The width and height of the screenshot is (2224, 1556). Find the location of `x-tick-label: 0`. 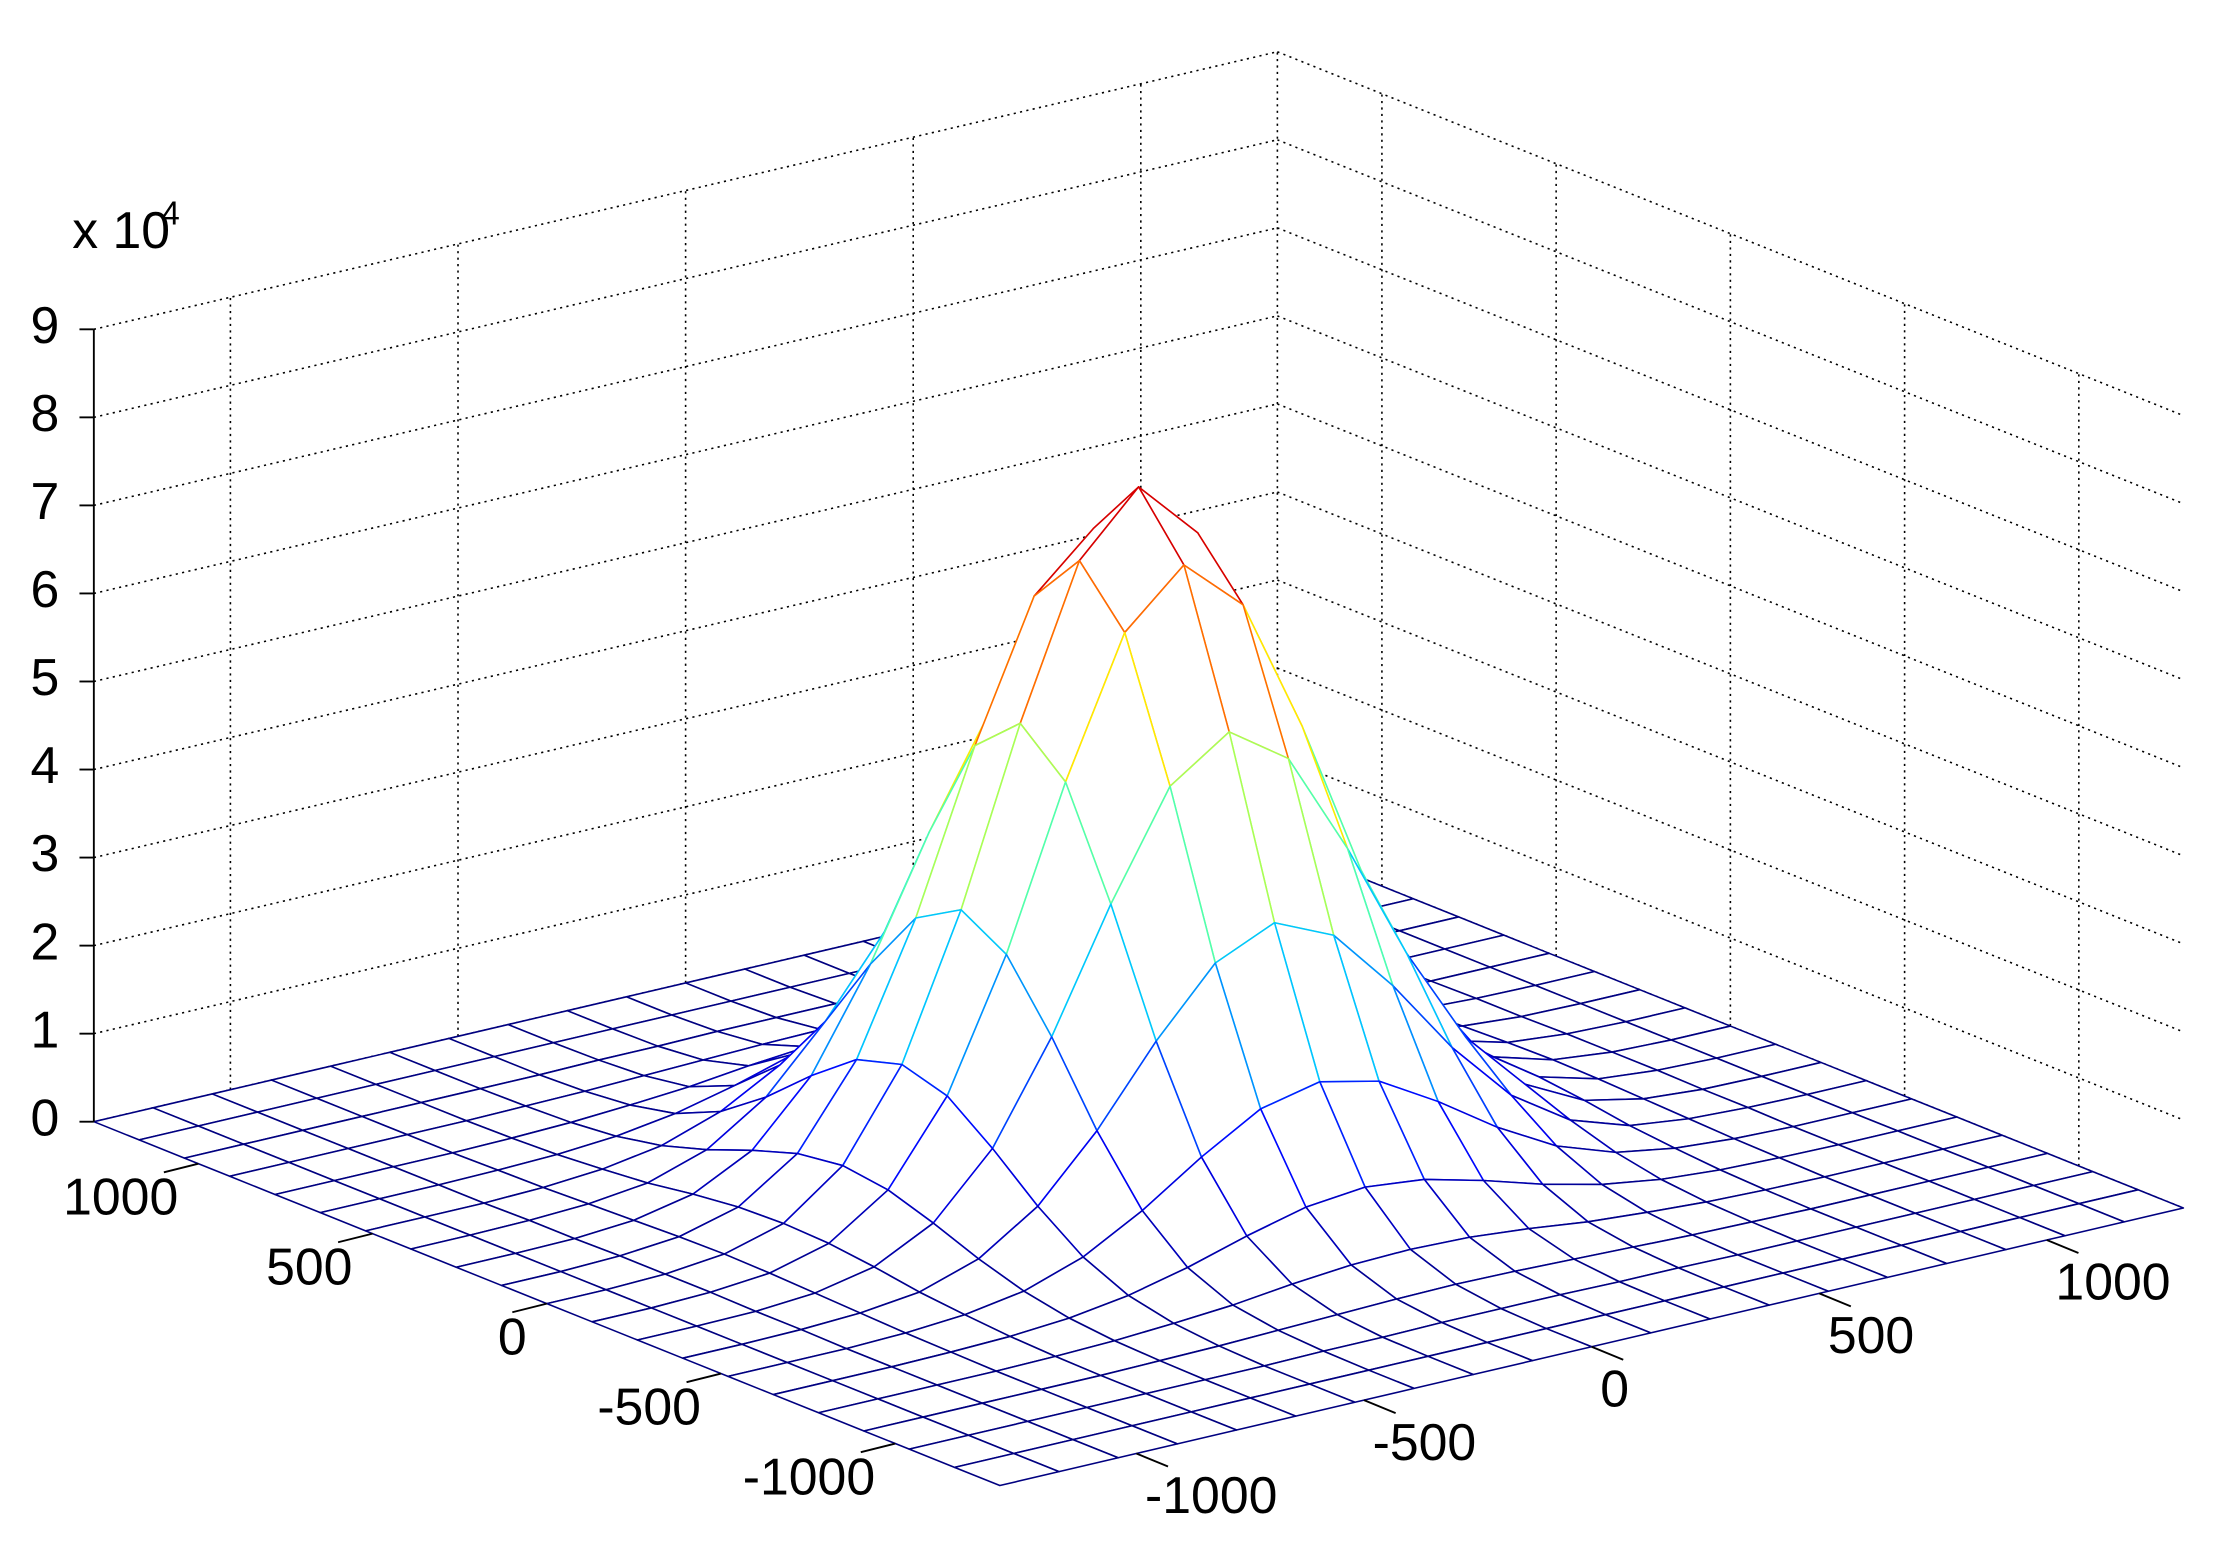

x-tick-label: 0 is located at coordinates (1614, 1388).